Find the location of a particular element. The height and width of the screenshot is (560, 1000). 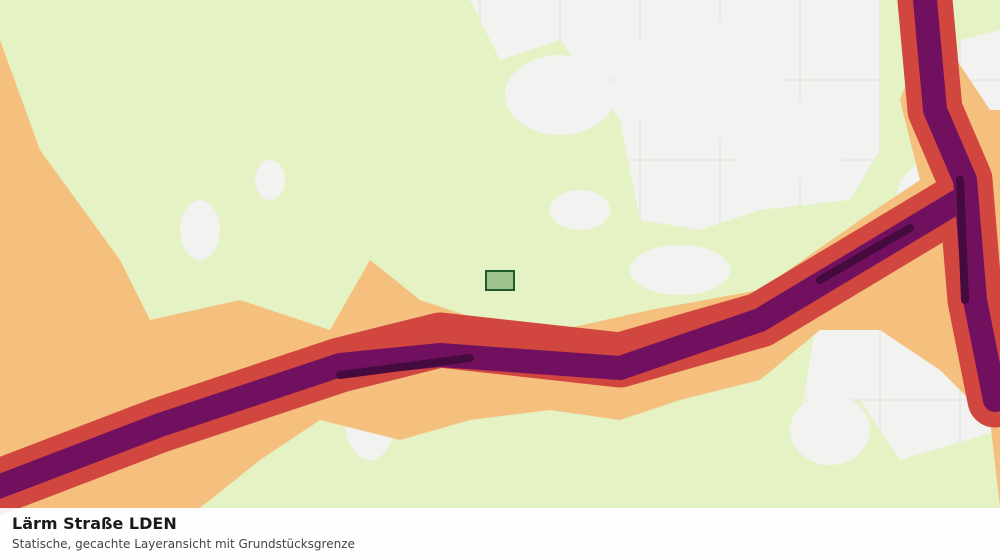

property-boundary is located at coordinates (500, 280).